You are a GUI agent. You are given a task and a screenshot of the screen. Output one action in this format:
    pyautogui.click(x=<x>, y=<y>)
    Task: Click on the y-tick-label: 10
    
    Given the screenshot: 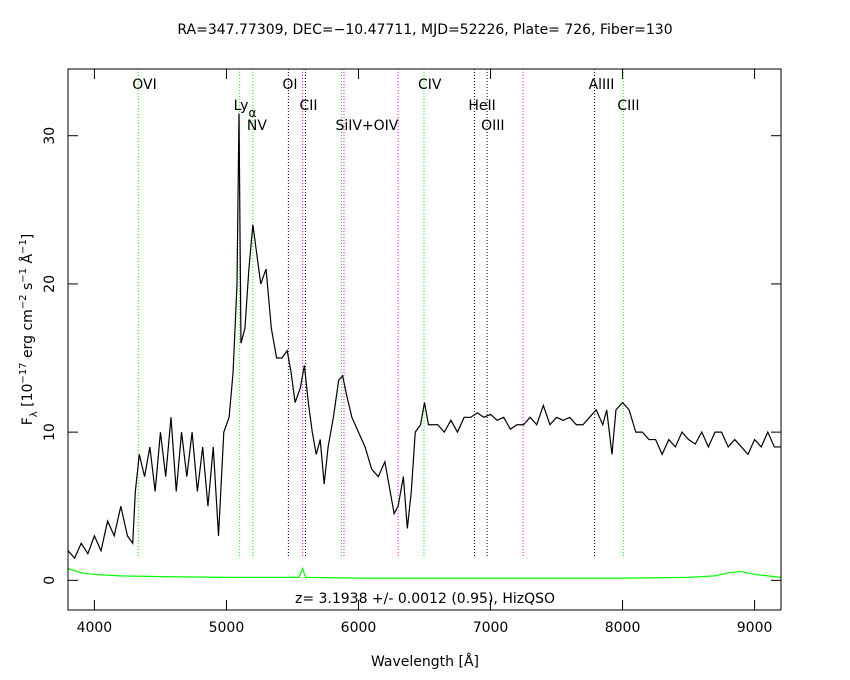 What is the action you would take?
    pyautogui.click(x=50, y=432)
    